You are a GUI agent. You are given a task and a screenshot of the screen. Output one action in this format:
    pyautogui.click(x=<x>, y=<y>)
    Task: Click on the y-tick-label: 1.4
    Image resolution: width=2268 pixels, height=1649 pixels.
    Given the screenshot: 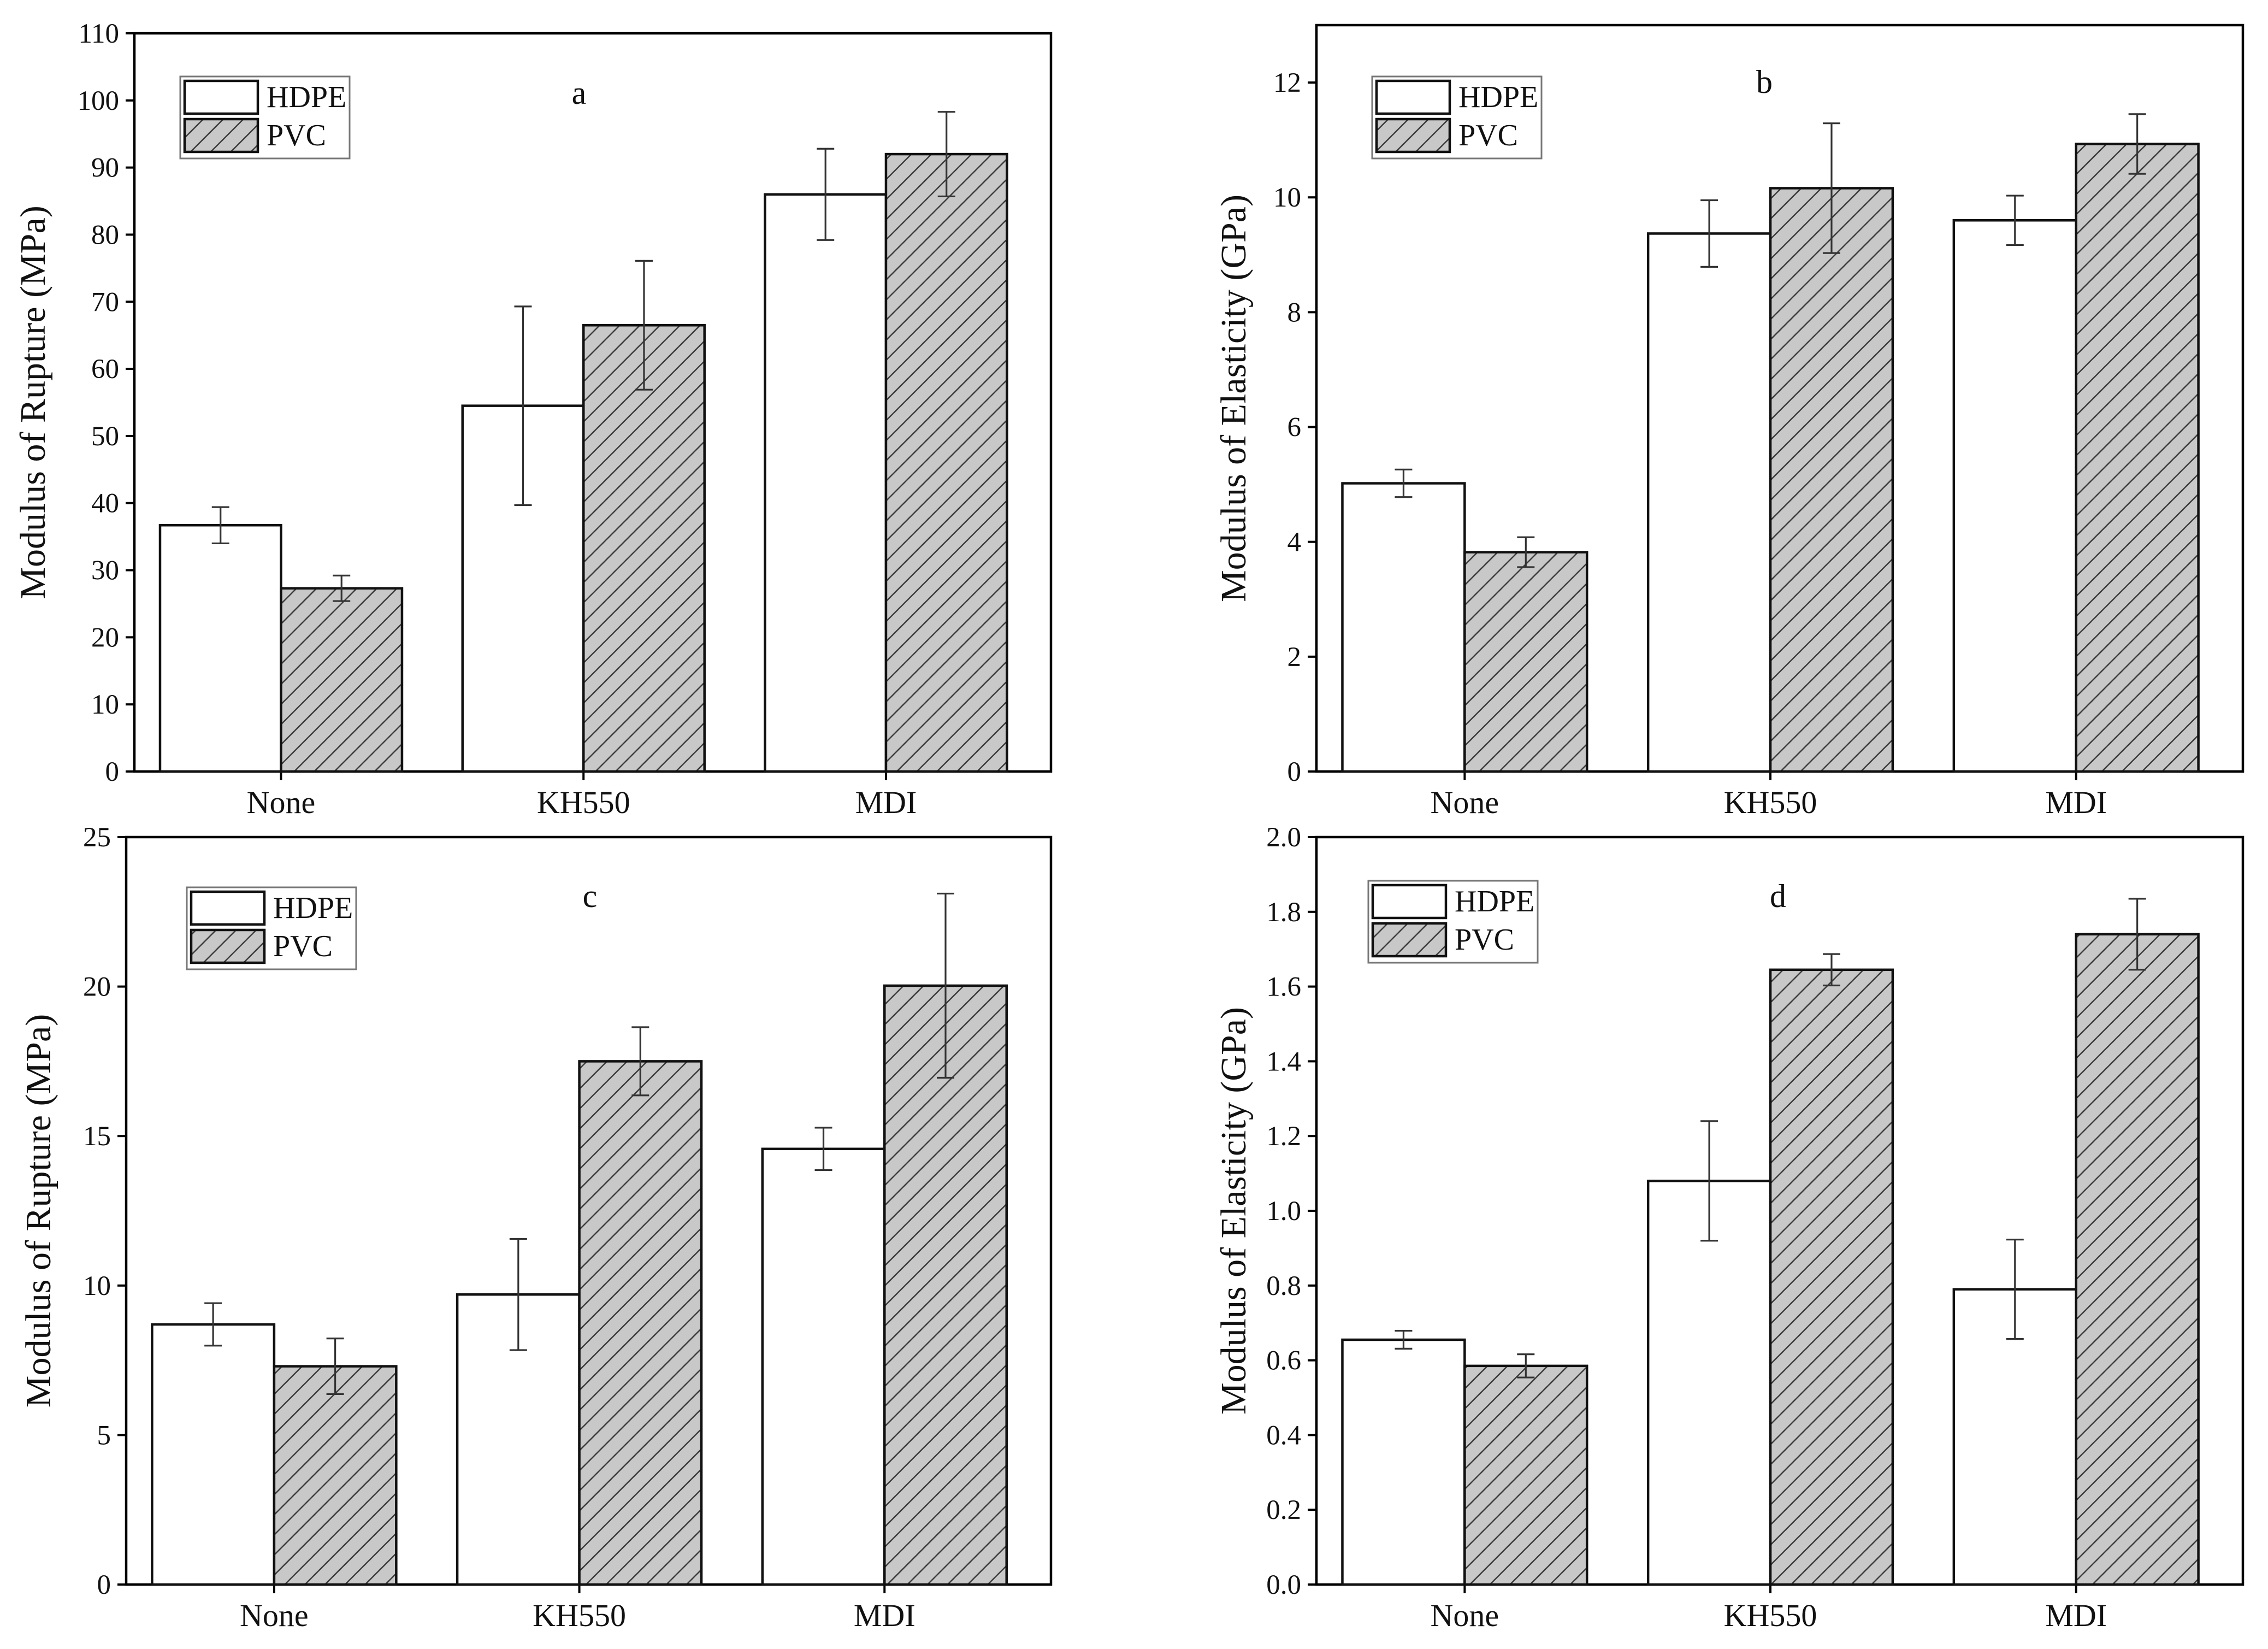 What is the action you would take?
    pyautogui.click(x=1283, y=1061)
    